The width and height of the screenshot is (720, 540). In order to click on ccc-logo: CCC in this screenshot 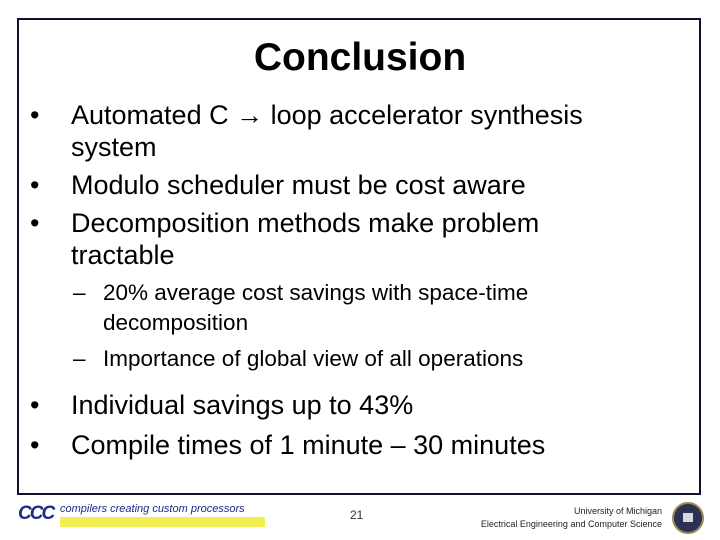, I will do `click(36, 513)`.